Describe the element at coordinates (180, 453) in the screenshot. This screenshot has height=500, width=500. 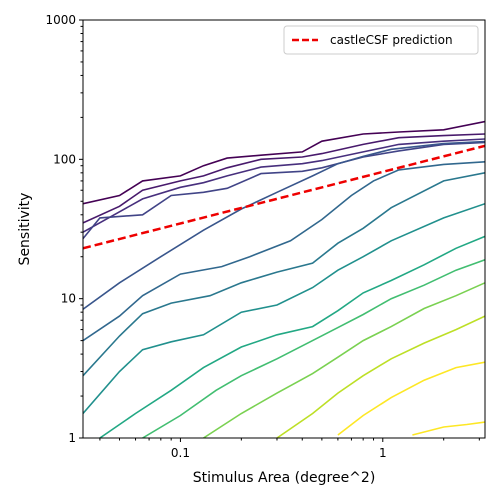
I see `x-tick-label: 0.1` at that location.